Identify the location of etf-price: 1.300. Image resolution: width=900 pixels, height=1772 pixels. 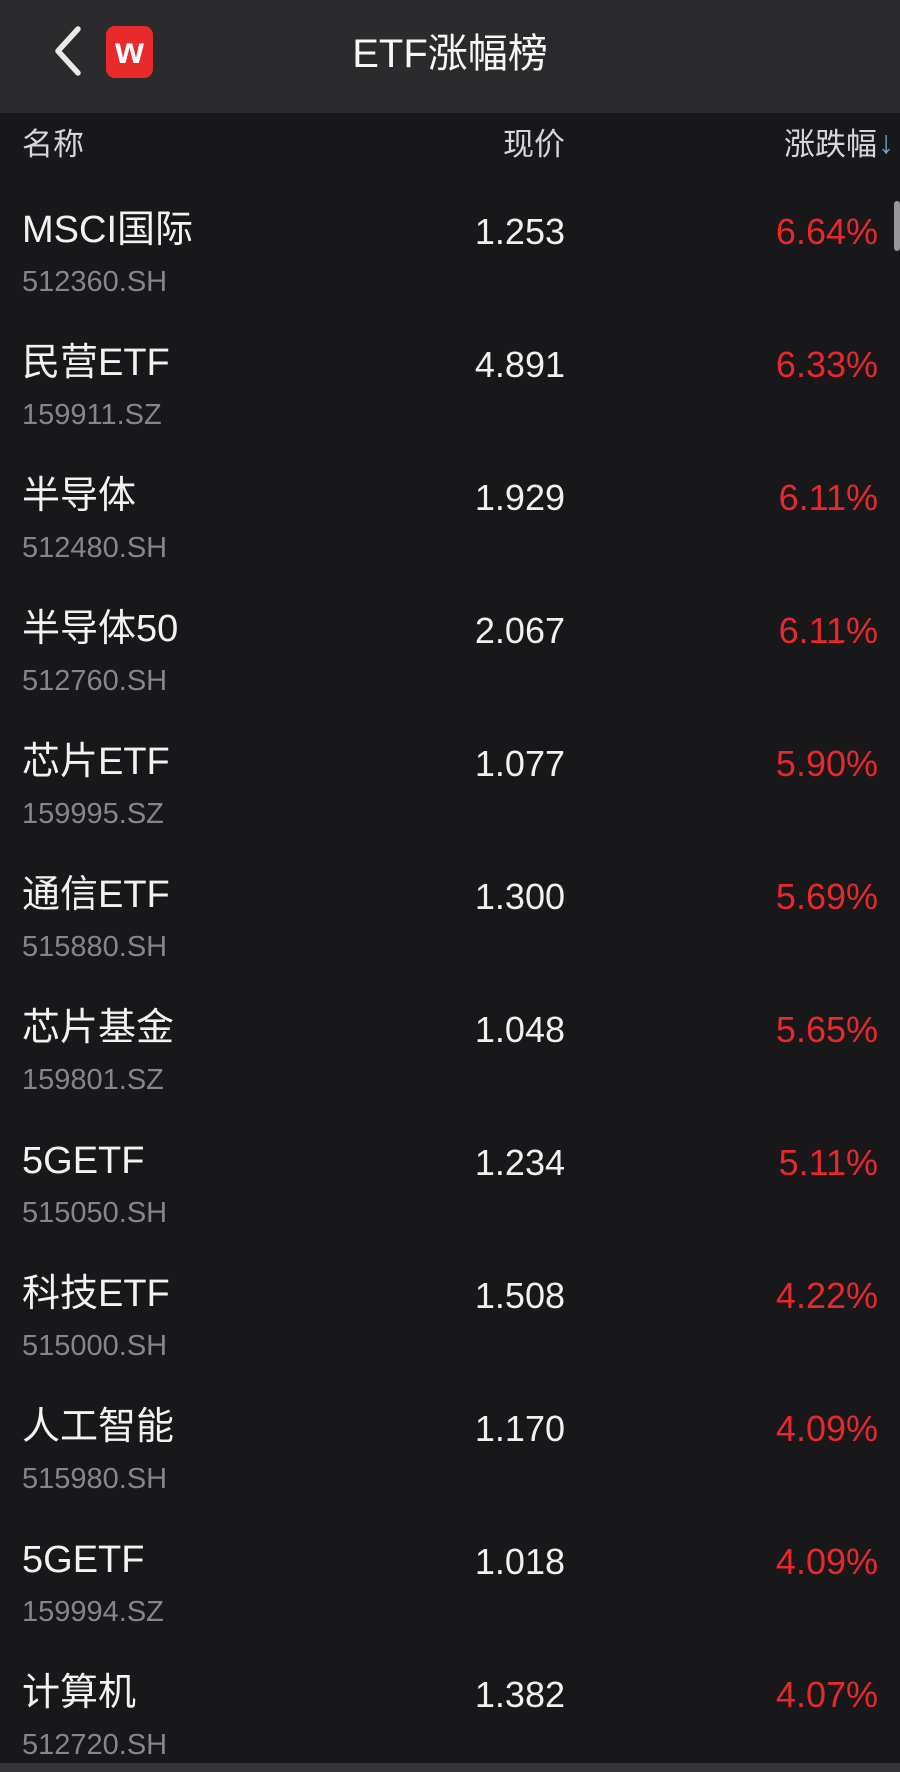
(519, 896).